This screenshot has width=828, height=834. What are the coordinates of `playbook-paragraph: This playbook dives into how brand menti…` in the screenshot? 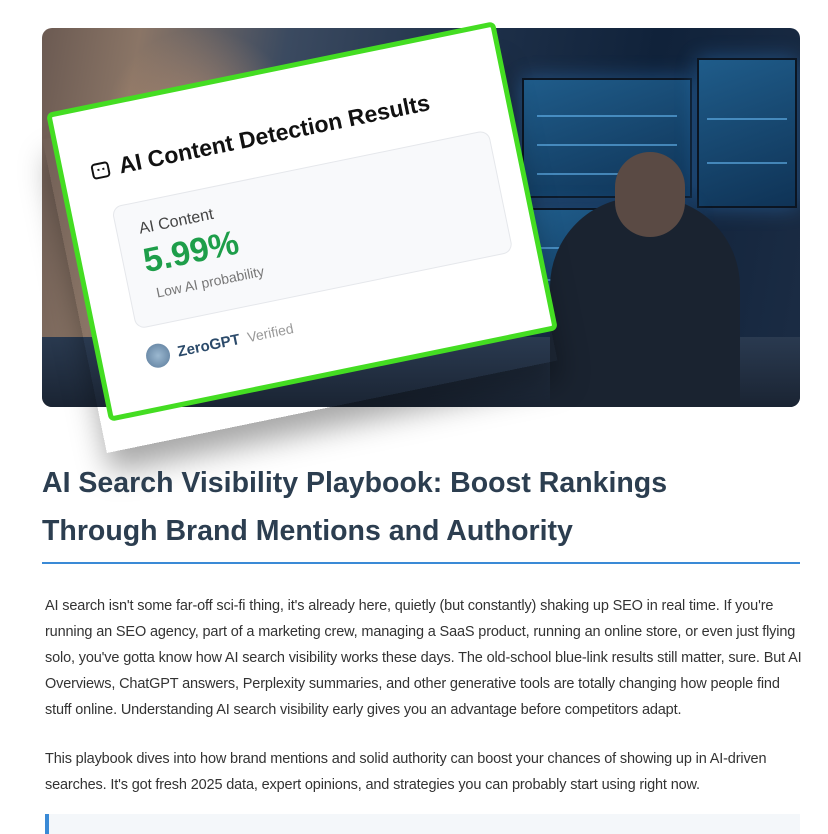 It's located at (406, 772).